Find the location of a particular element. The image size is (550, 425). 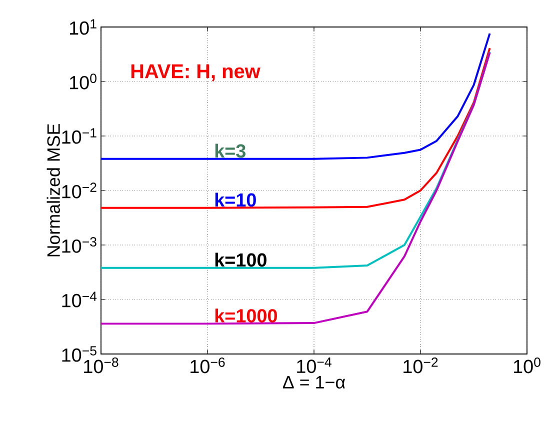

x-tick-label: 10$^{0}$ is located at coordinates (527, 366).